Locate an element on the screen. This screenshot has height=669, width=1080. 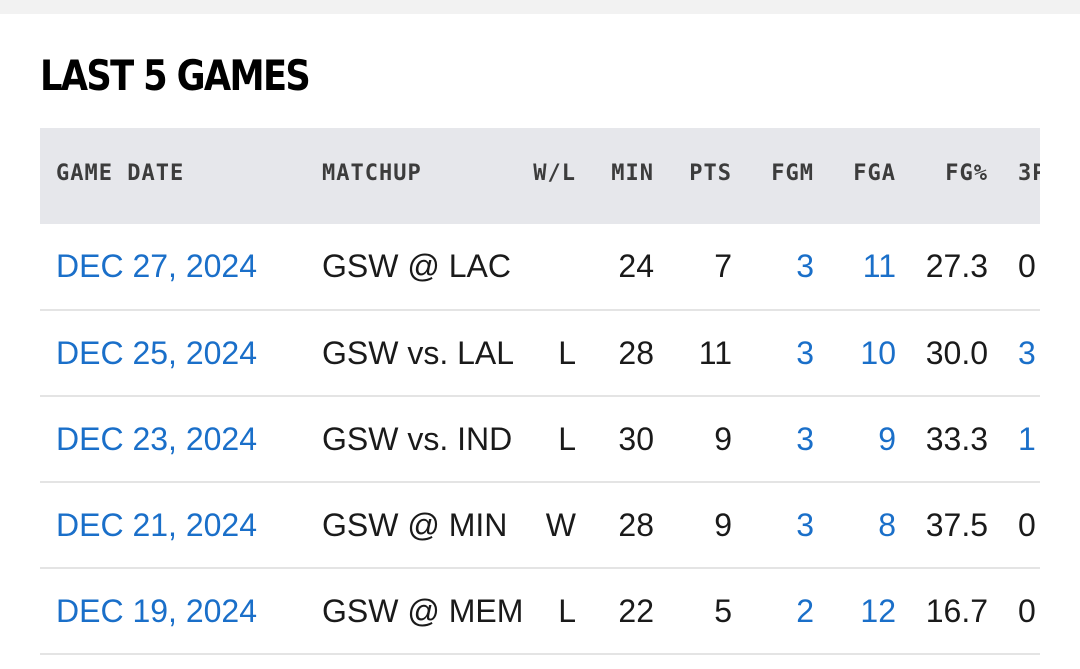
fga-link: 10 is located at coordinates (878, 352).